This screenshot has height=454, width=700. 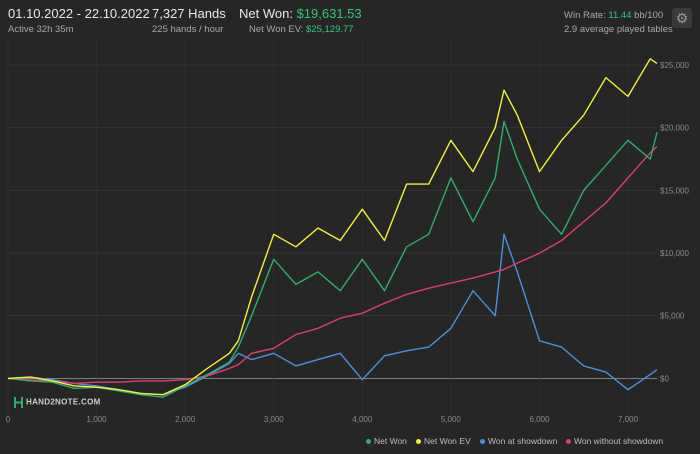 What do you see at coordinates (451, 419) in the screenshot?
I see `x-tick-label: 5,000` at bounding box center [451, 419].